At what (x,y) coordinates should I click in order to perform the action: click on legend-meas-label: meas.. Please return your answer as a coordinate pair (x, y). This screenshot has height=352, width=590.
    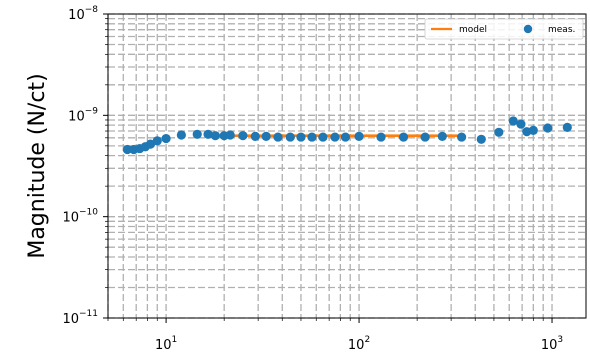
    Looking at the image, I should click on (561, 30).